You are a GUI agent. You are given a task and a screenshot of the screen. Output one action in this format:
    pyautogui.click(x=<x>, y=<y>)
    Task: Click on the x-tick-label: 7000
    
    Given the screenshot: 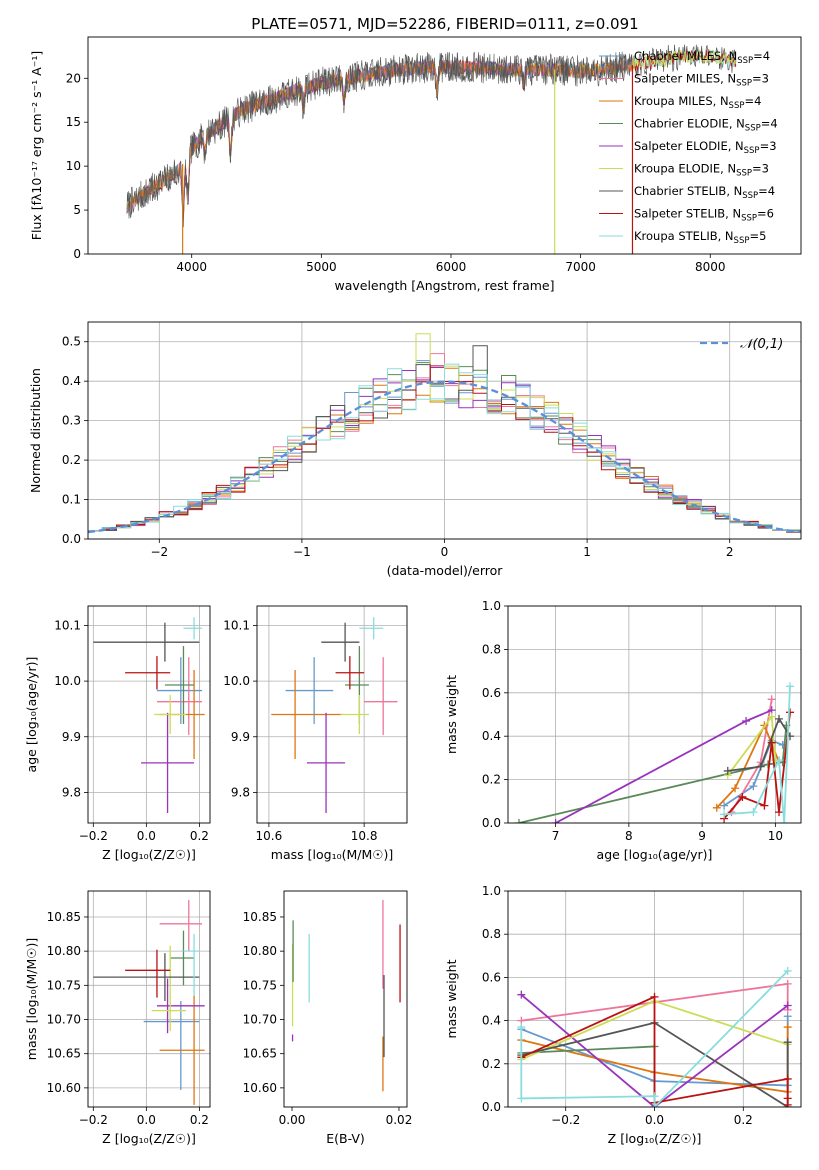 What is the action you would take?
    pyautogui.click(x=580, y=267)
    